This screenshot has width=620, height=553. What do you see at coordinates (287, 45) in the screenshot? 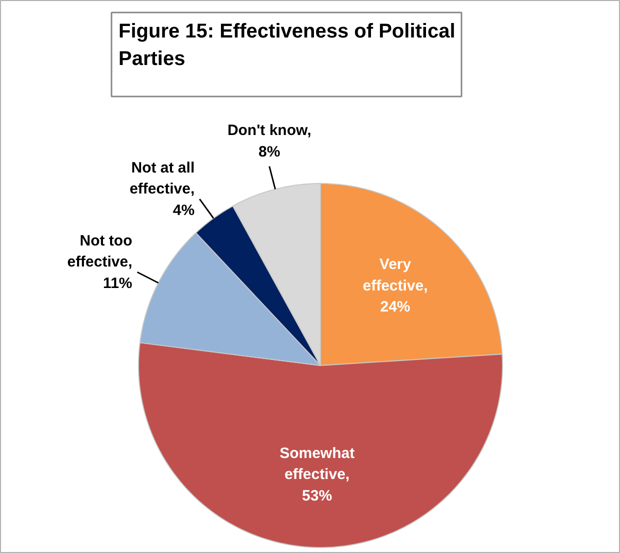
I see `chart-title: Figure 15: Effectiveness of Political Parties` at bounding box center [287, 45].